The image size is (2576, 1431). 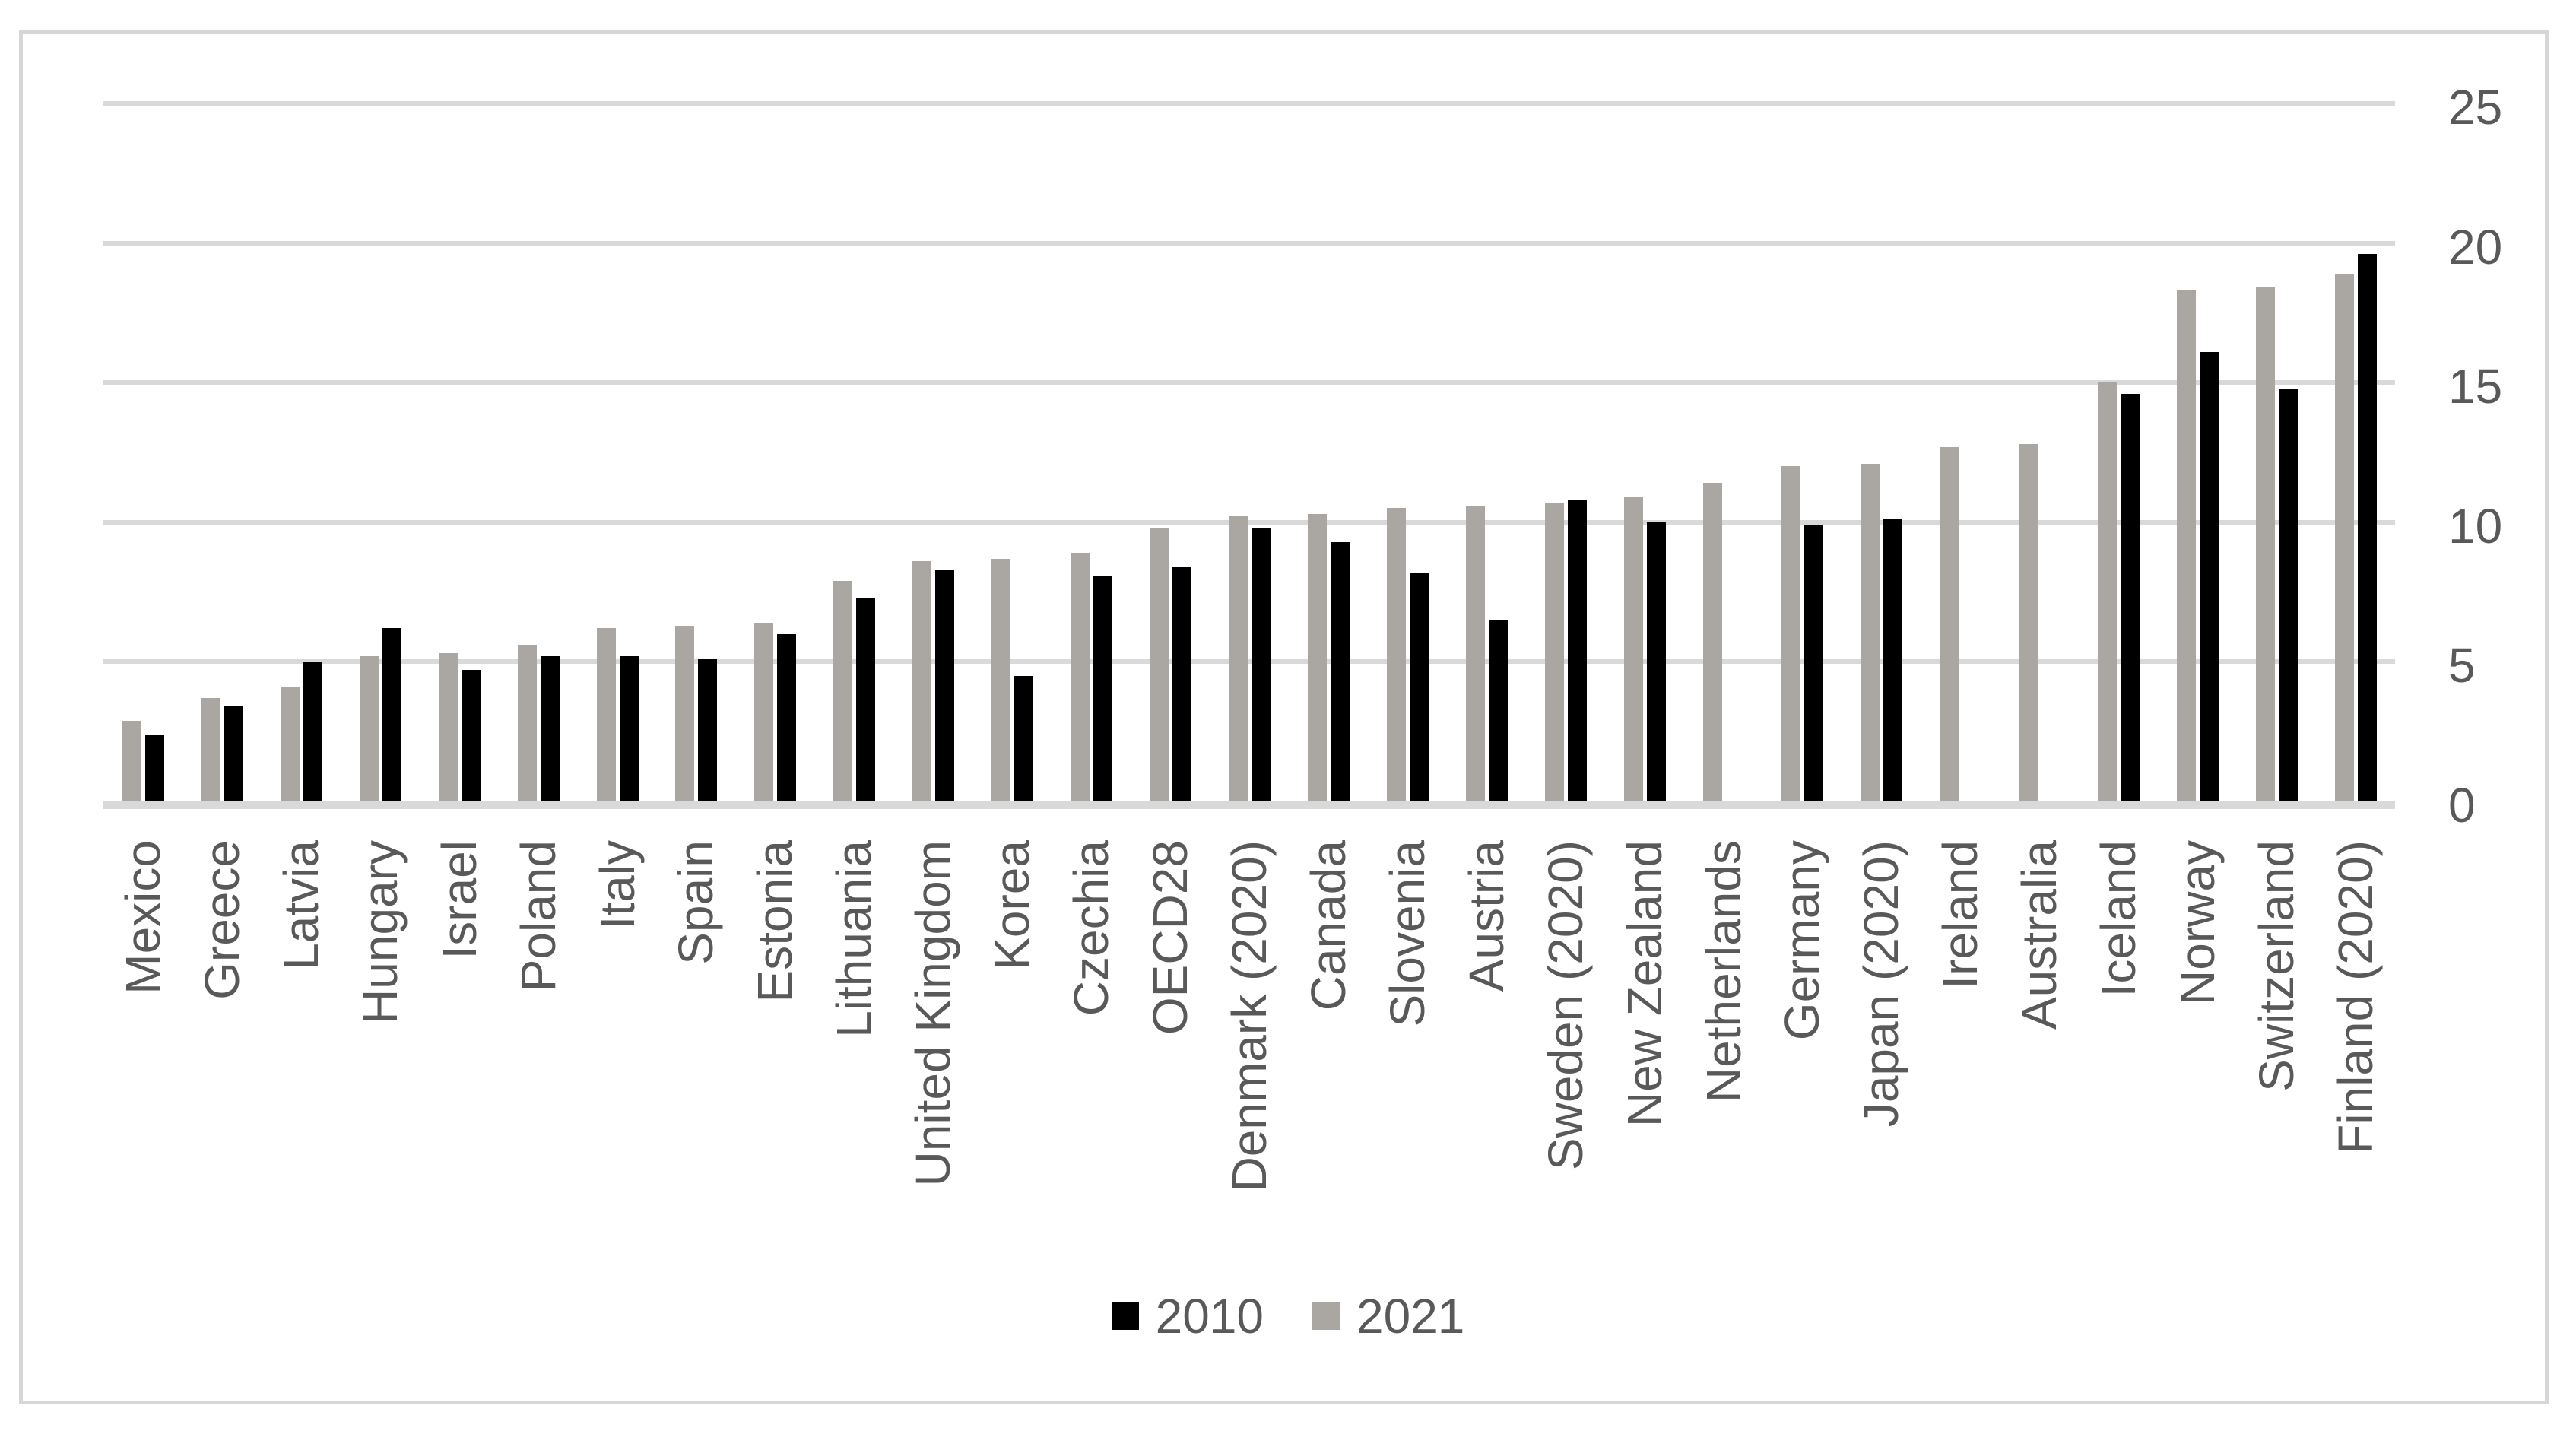 What do you see at coordinates (1407, 934) in the screenshot?
I see `x-label-slovenia: Slovenia` at bounding box center [1407, 934].